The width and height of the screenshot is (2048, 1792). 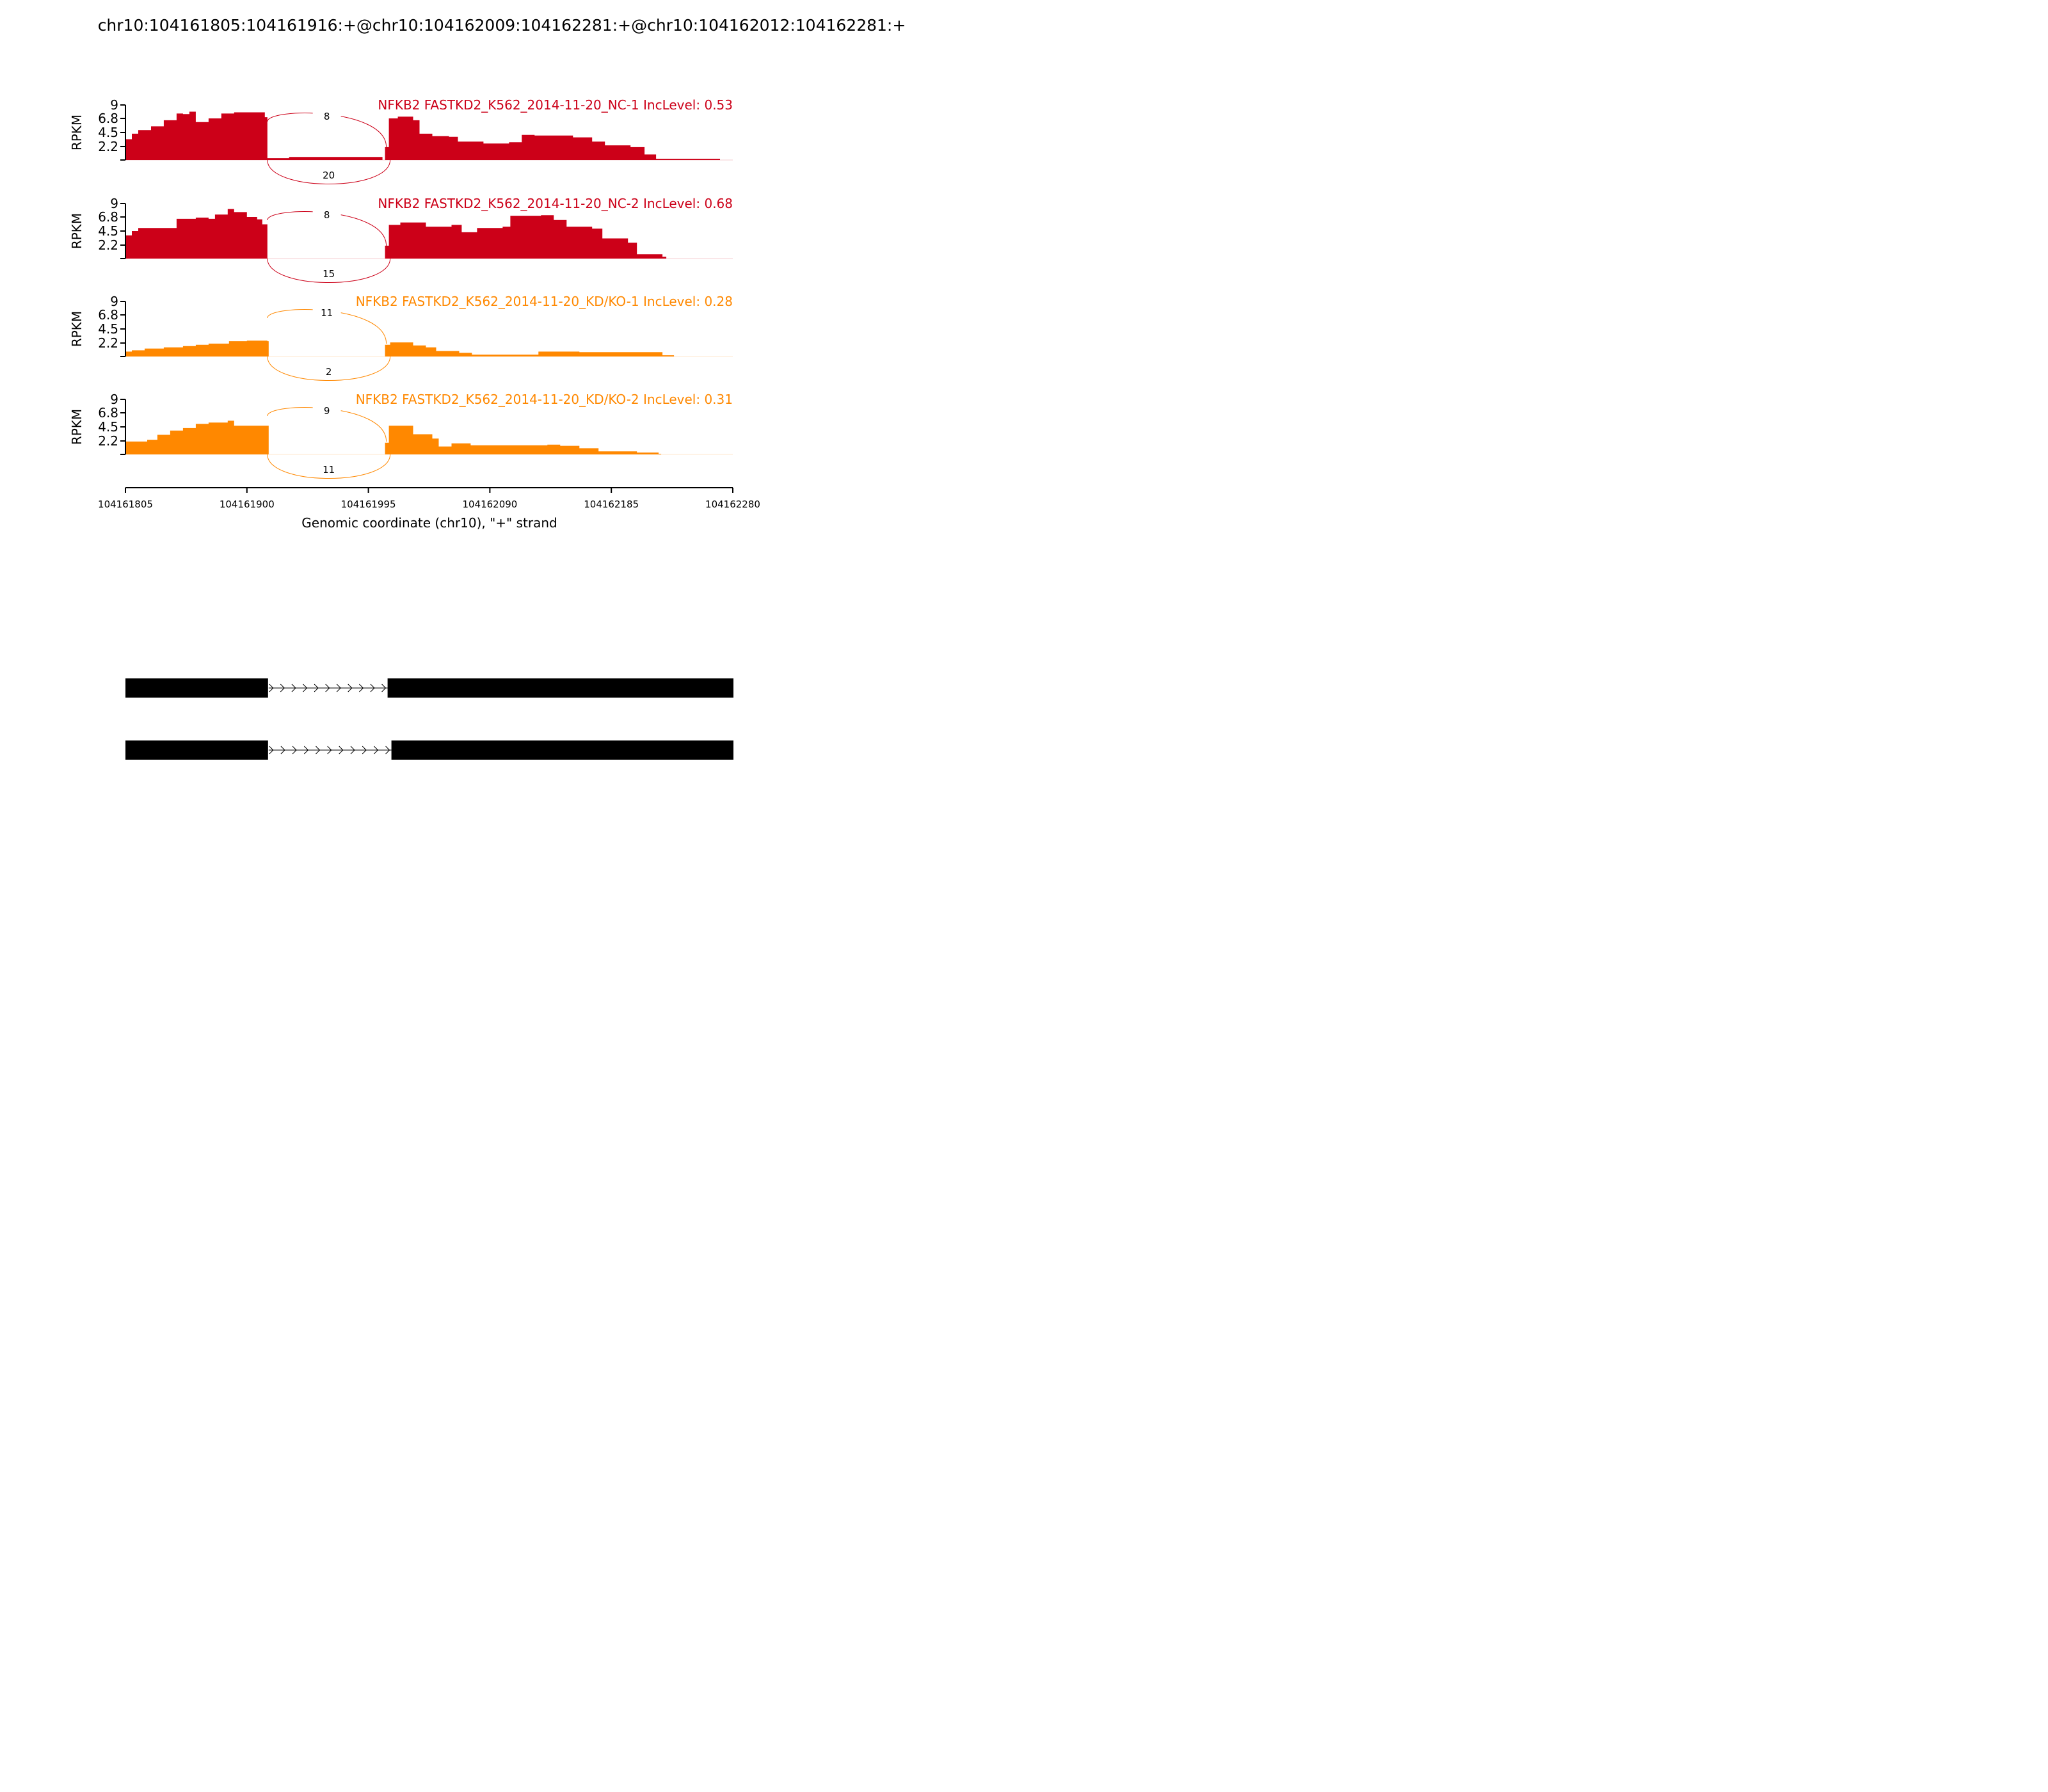 I want to click on junction-read-count: 9, so click(x=327, y=411).